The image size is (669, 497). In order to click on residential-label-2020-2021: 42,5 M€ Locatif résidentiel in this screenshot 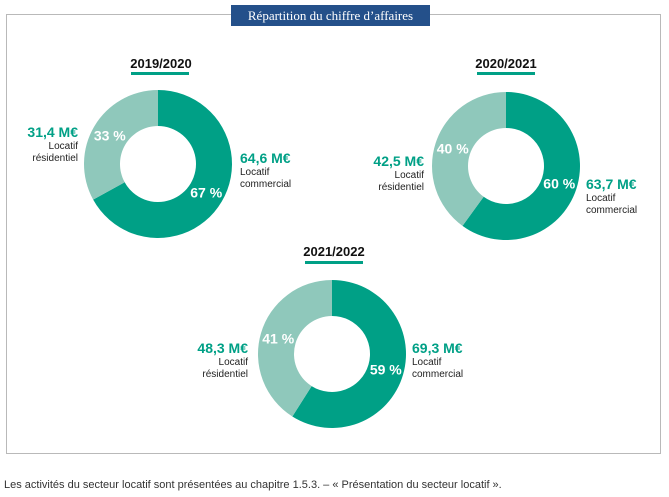, I will do `click(395, 173)`.